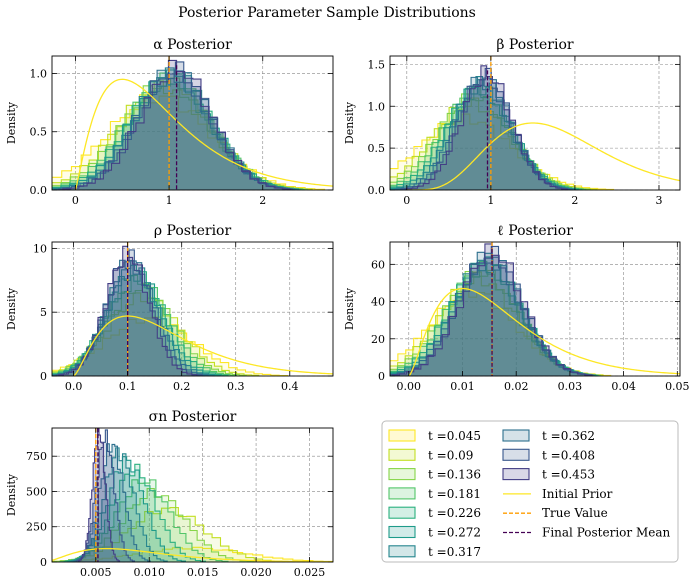 This screenshot has height=586, width=689. I want to click on x-tick-label: 0.1, so click(128, 386).